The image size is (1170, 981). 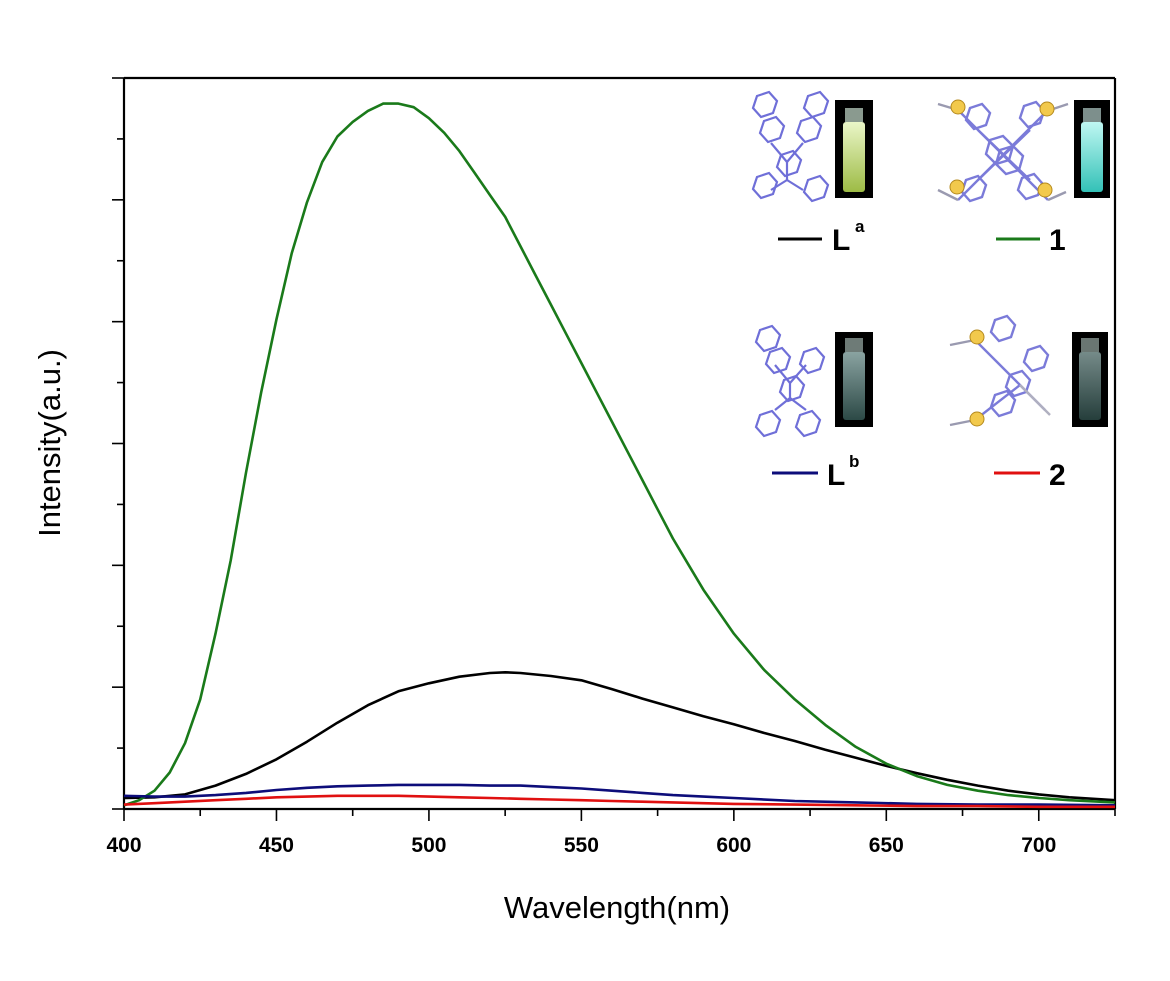 I want to click on molecule-structure-2-icon, so click(x=1000, y=370).